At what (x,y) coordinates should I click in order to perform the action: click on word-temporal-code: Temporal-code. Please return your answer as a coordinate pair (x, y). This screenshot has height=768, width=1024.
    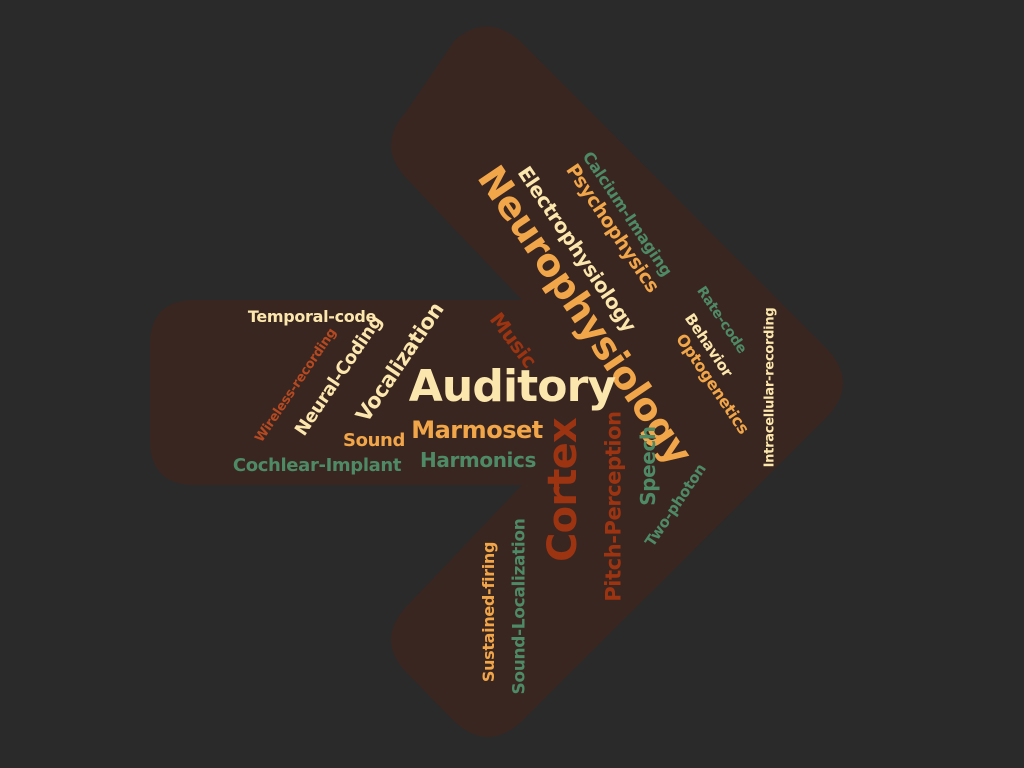
    Looking at the image, I should click on (312, 316).